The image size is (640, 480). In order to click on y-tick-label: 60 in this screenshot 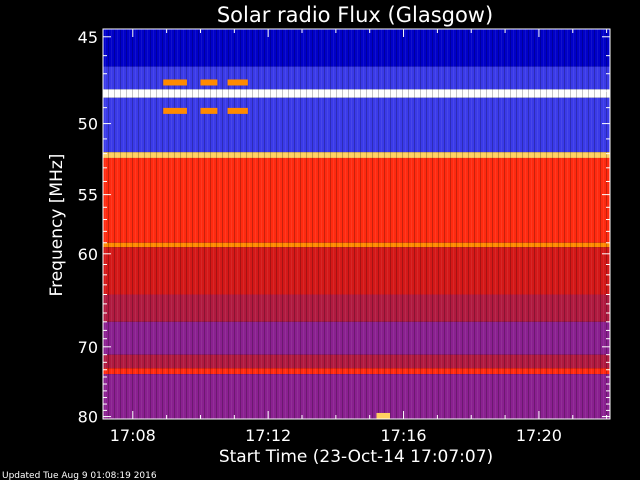, I will do `click(88, 254)`.